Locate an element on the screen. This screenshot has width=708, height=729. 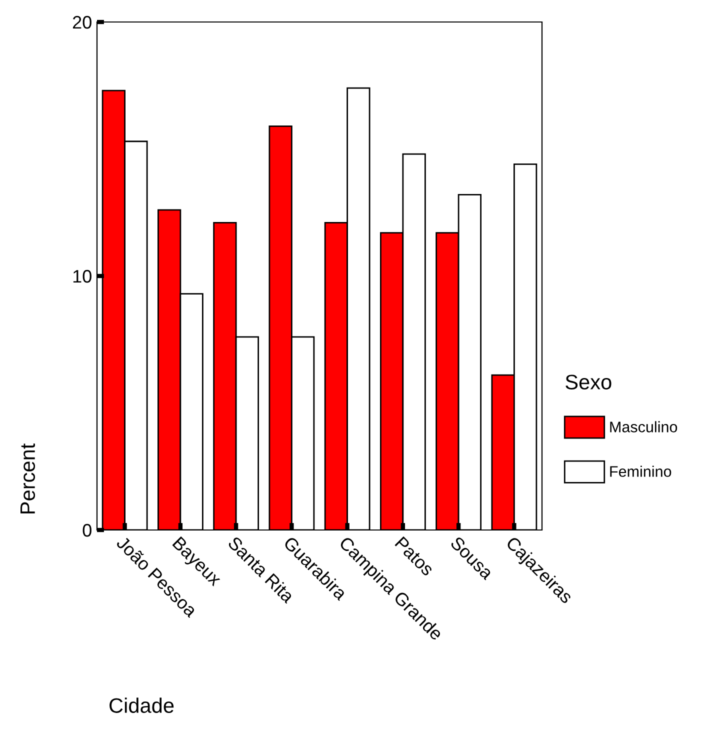
y-axis-title: Percent is located at coordinates (28, 478).